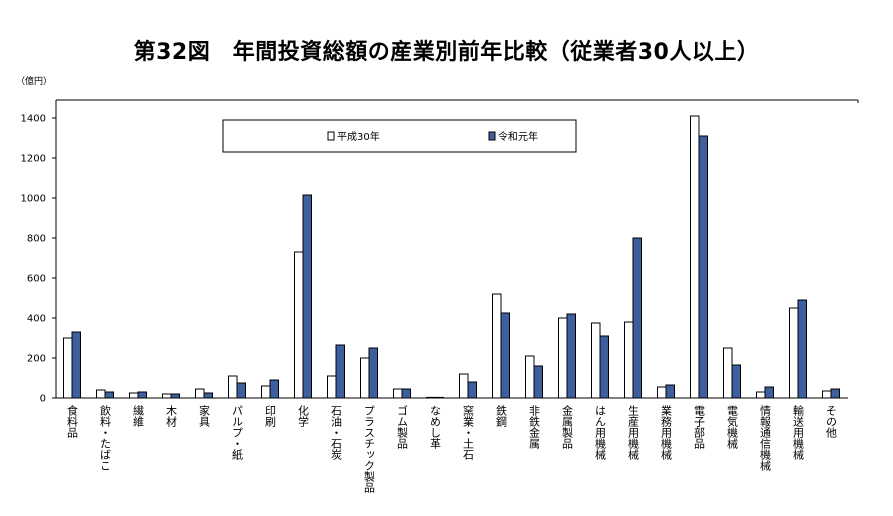 The height and width of the screenshot is (516, 893). I want to click on x-tick-label: パルプ・紙, so click(237, 432).